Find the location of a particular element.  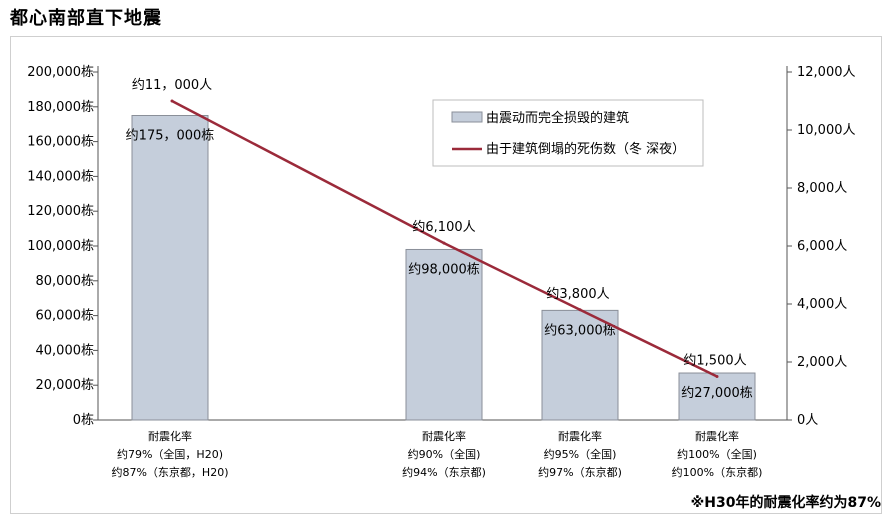

category-note: 约87%（东京都，H20) is located at coordinates (169, 472).